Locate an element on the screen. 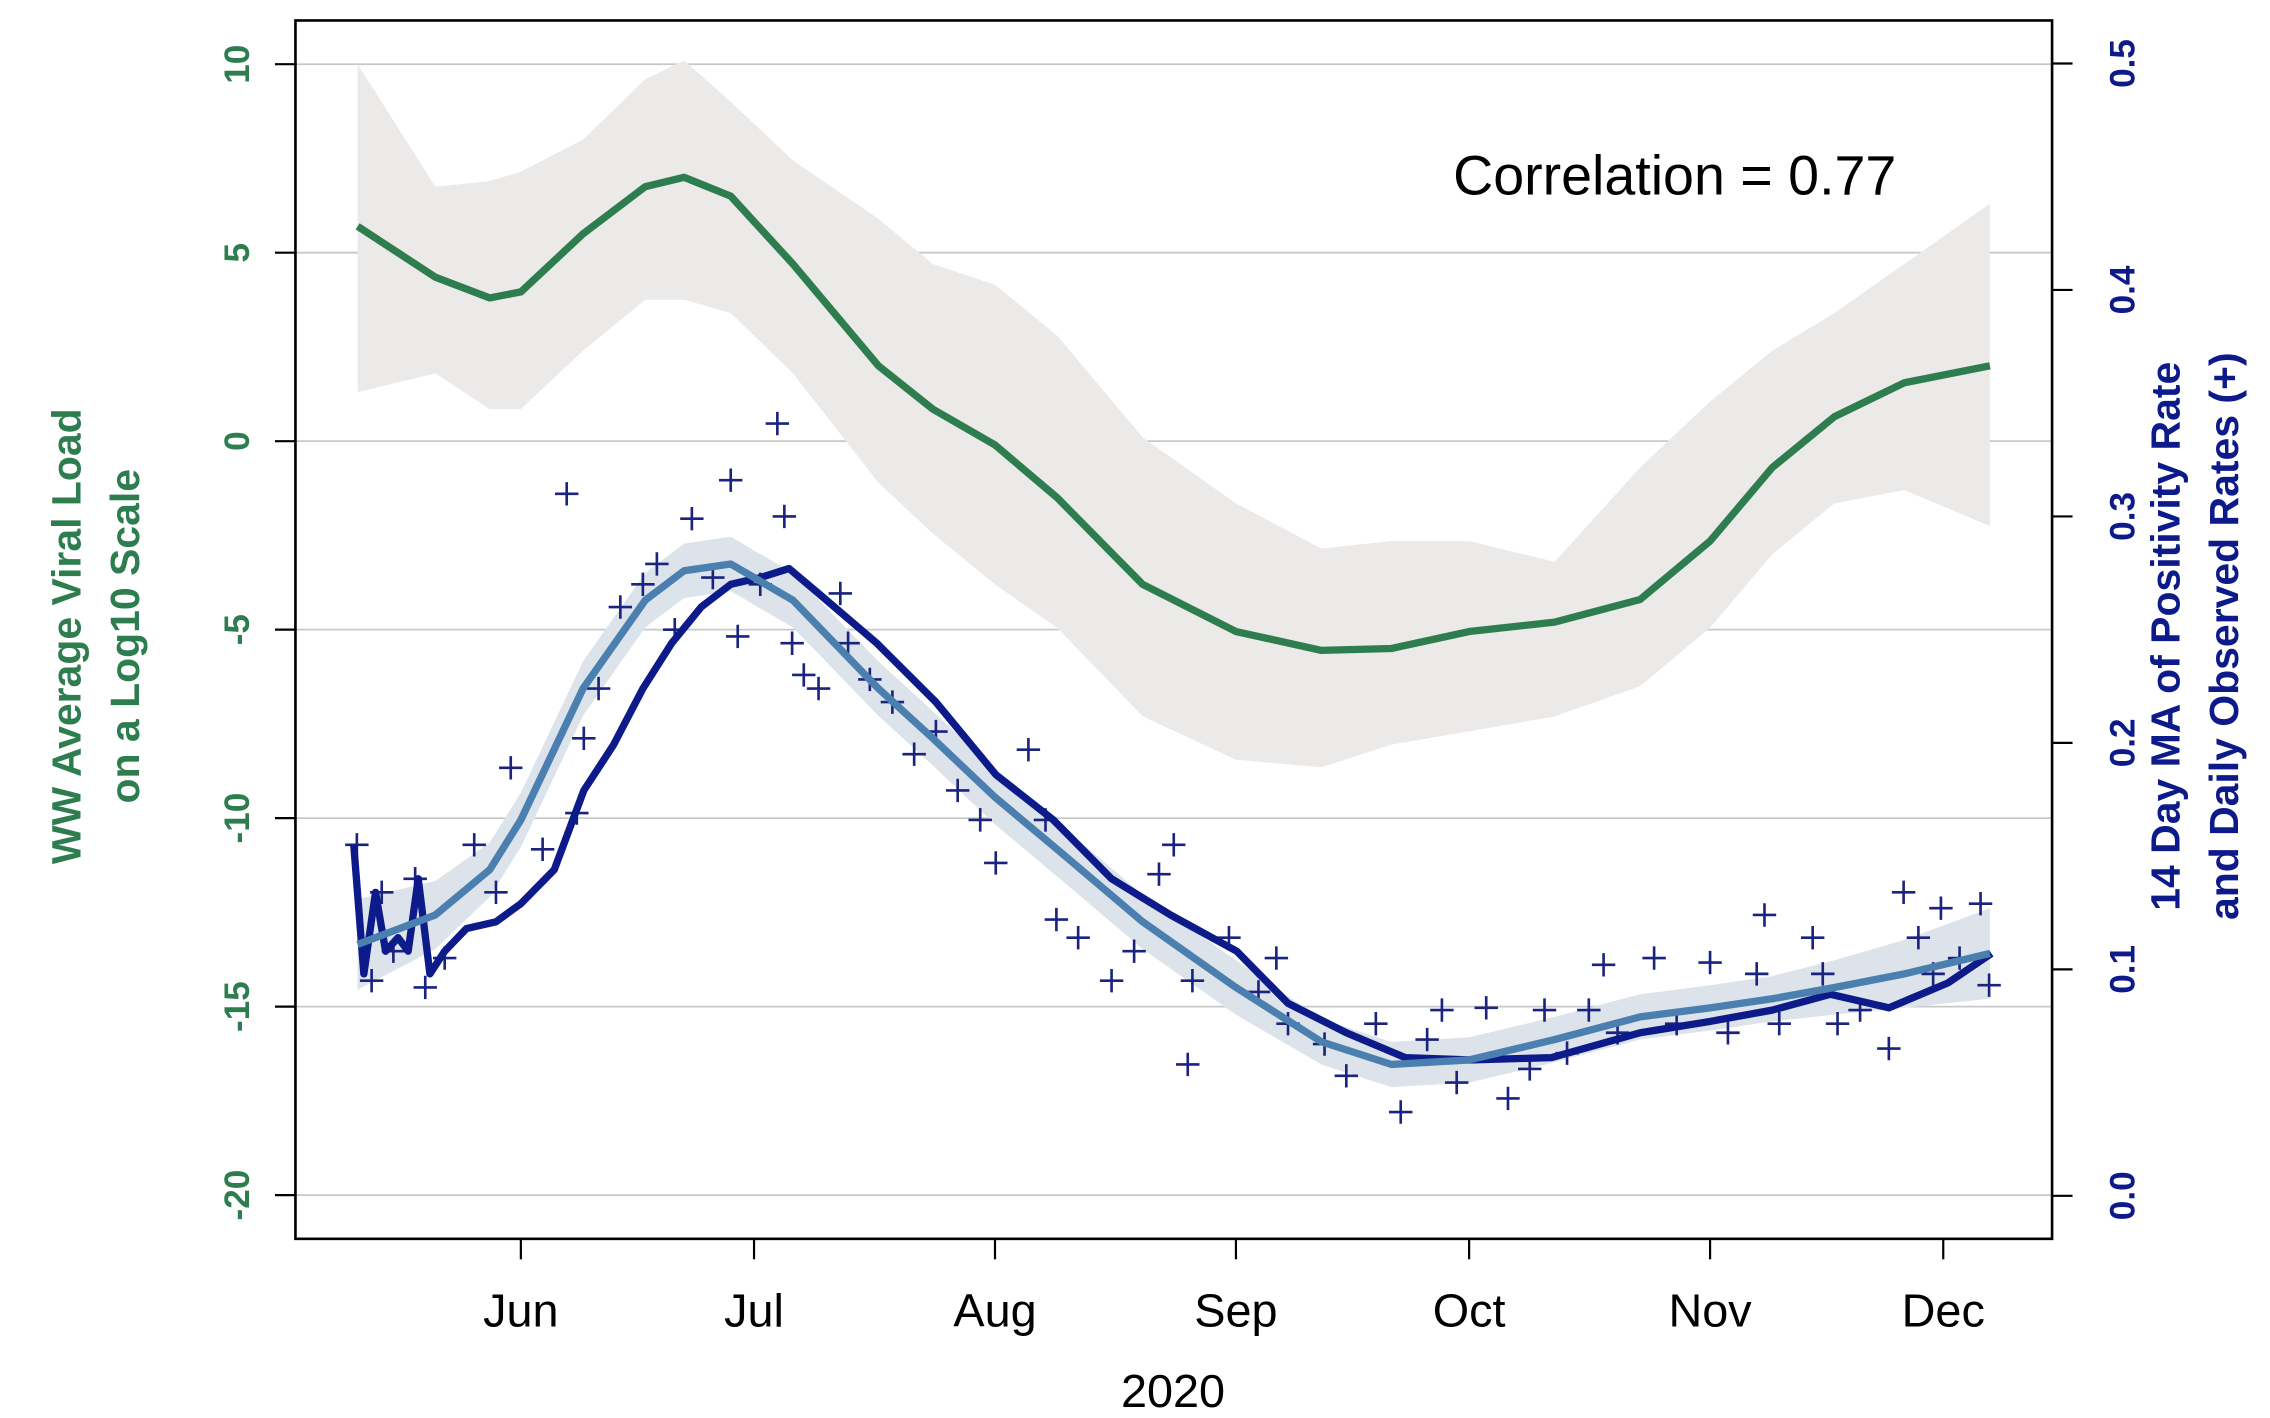 Image resolution: width=2270 pixels, height=1418 pixels. y2-tick-label-group: 0.3 is located at coordinates (2122, 516).